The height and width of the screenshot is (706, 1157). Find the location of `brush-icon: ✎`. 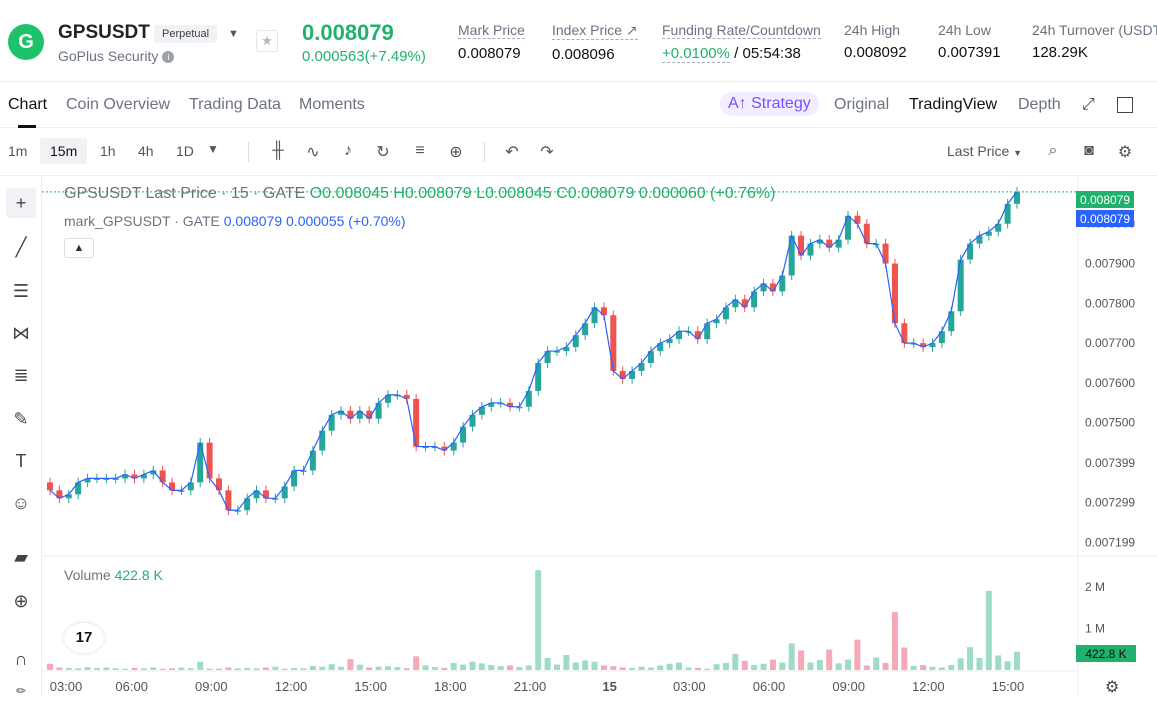

brush-icon: ✎ is located at coordinates (21, 418).